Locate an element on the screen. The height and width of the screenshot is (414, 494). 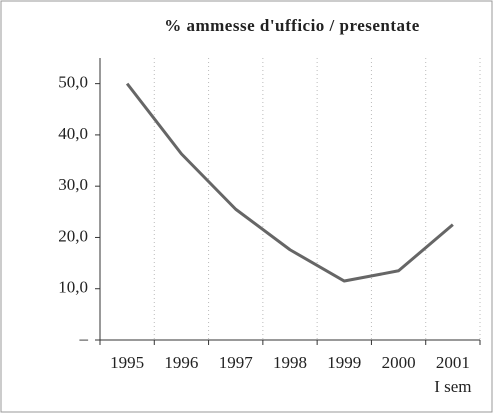
x-tick-label: 2001 is located at coordinates (453, 362).